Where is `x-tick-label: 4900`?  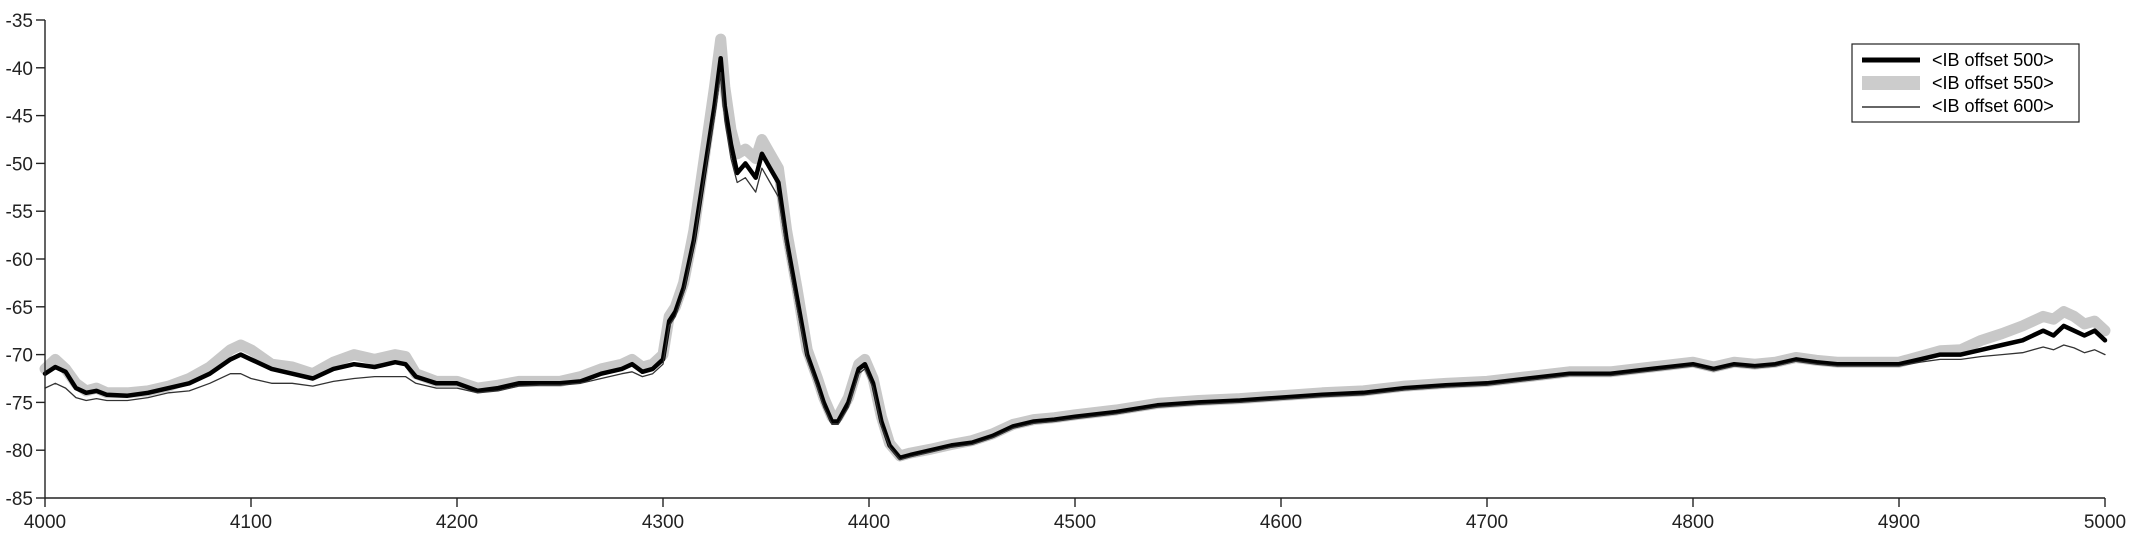 x-tick-label: 4900 is located at coordinates (1899, 522).